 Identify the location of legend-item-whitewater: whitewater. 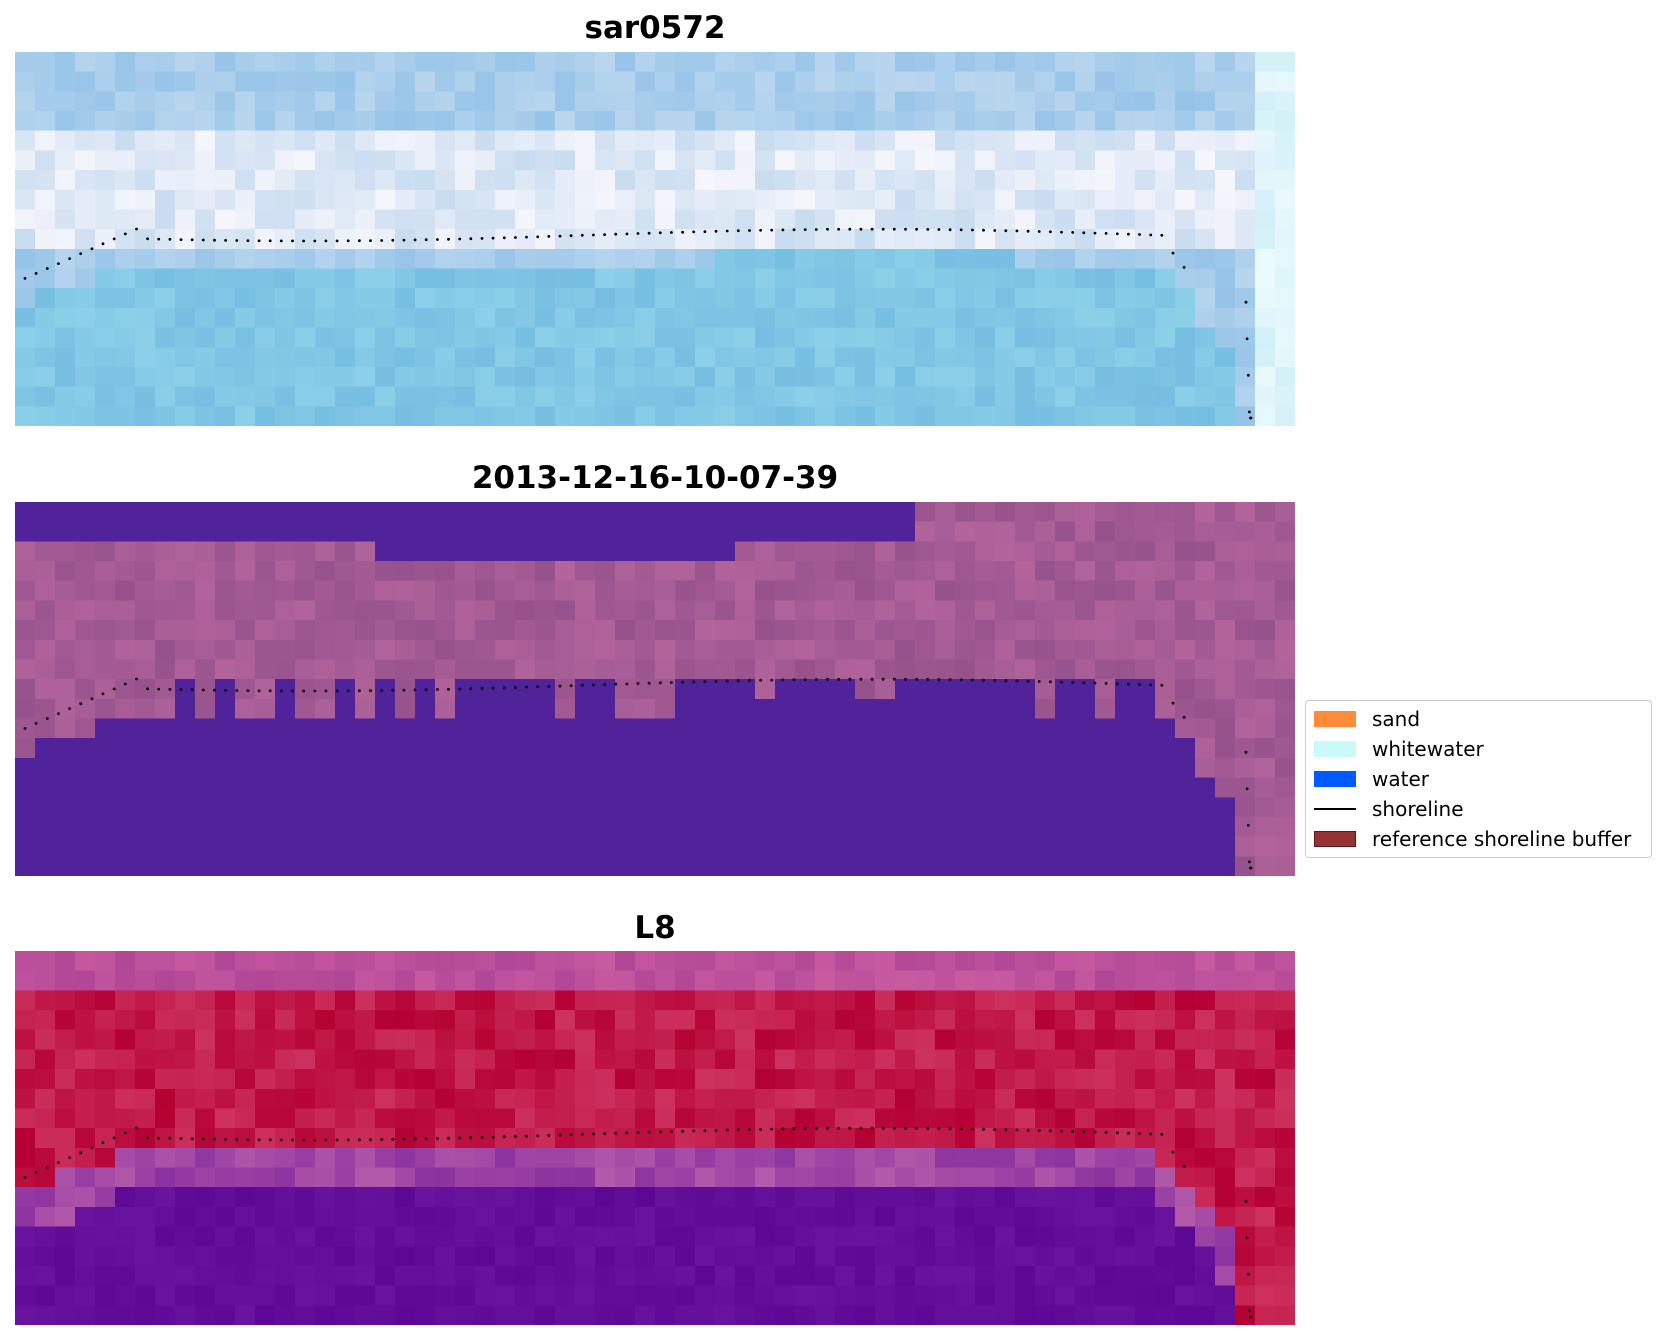
(1399, 749).